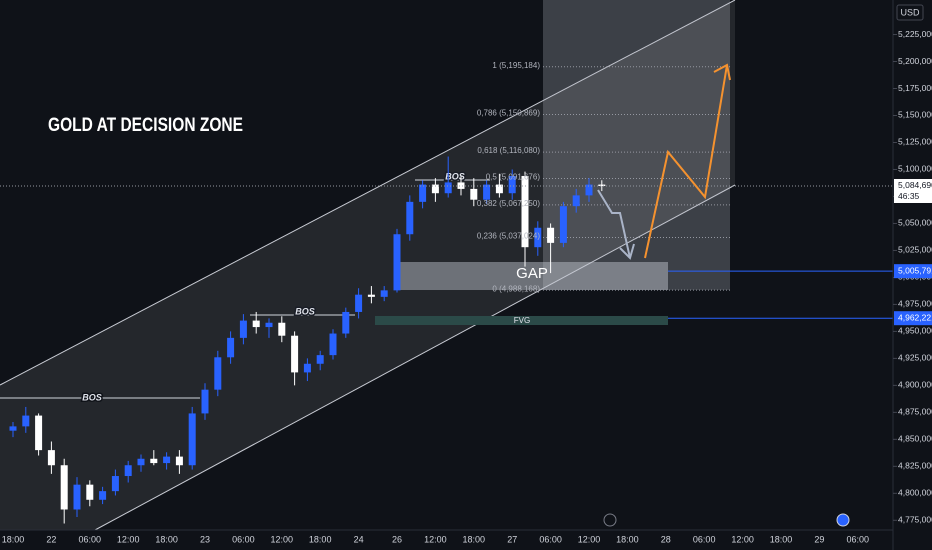 Image resolution: width=932 pixels, height=550 pixels. Describe the element at coordinates (915, 331) in the screenshot. I see `y-tick-label: 4,950,000` at that location.